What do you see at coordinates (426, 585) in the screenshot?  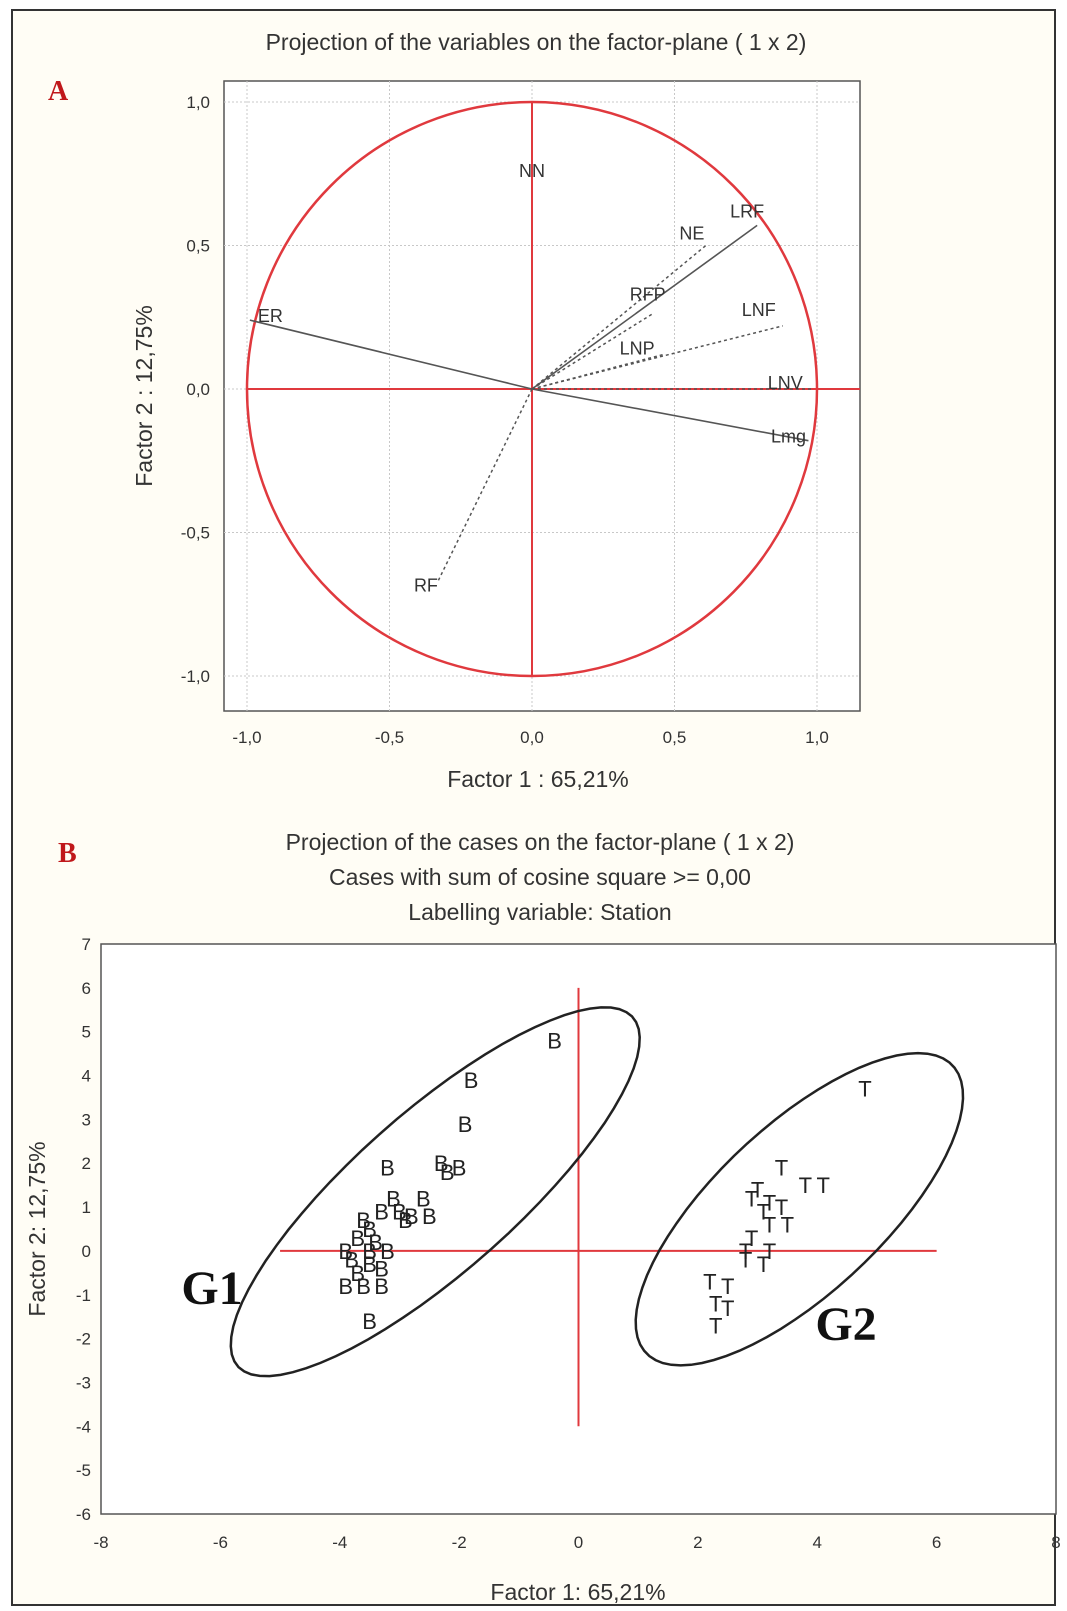 I see `panel-a-label-rf: RF` at bounding box center [426, 585].